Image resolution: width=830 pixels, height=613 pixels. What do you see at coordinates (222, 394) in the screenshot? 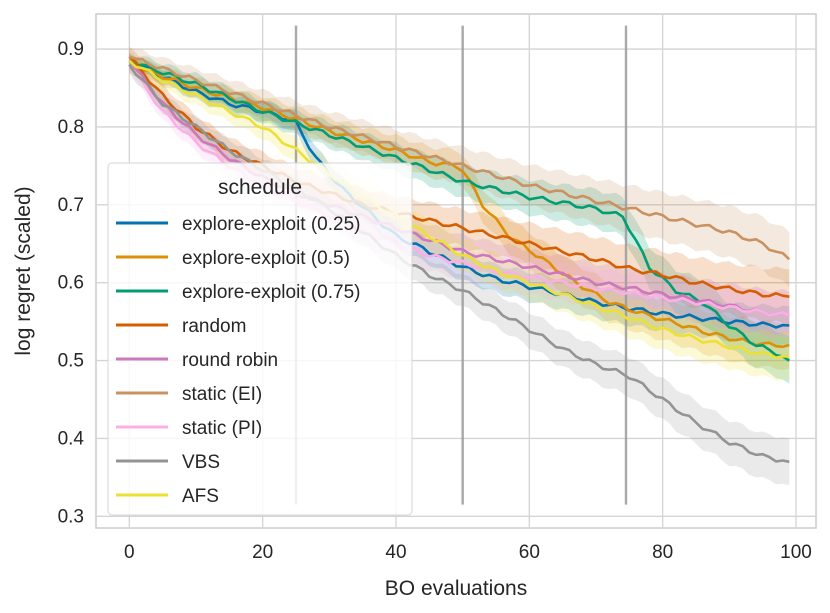
I see `legend-label: static (EI)` at bounding box center [222, 394].